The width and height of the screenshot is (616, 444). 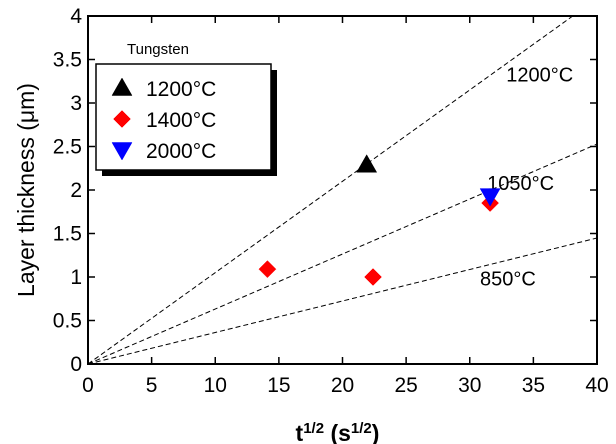 What do you see at coordinates (152, 385) in the screenshot?
I see `x-tick-label: 5` at bounding box center [152, 385].